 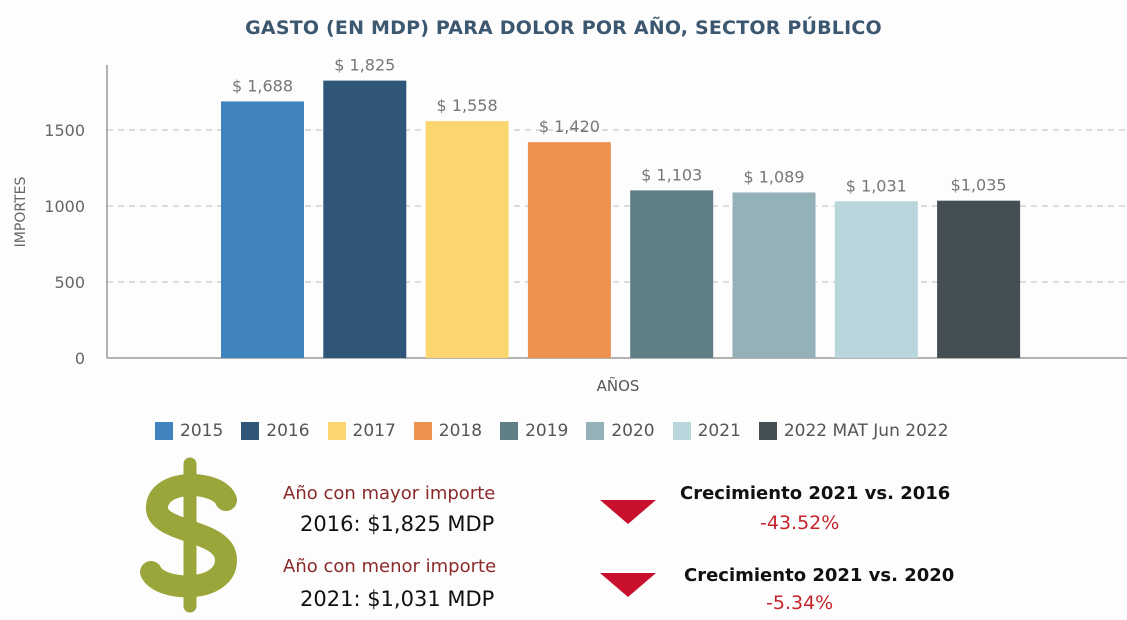 What do you see at coordinates (815, 493) in the screenshot?
I see `growth-2021-2016-label: Crecimiento 2021 vs. 2016` at bounding box center [815, 493].